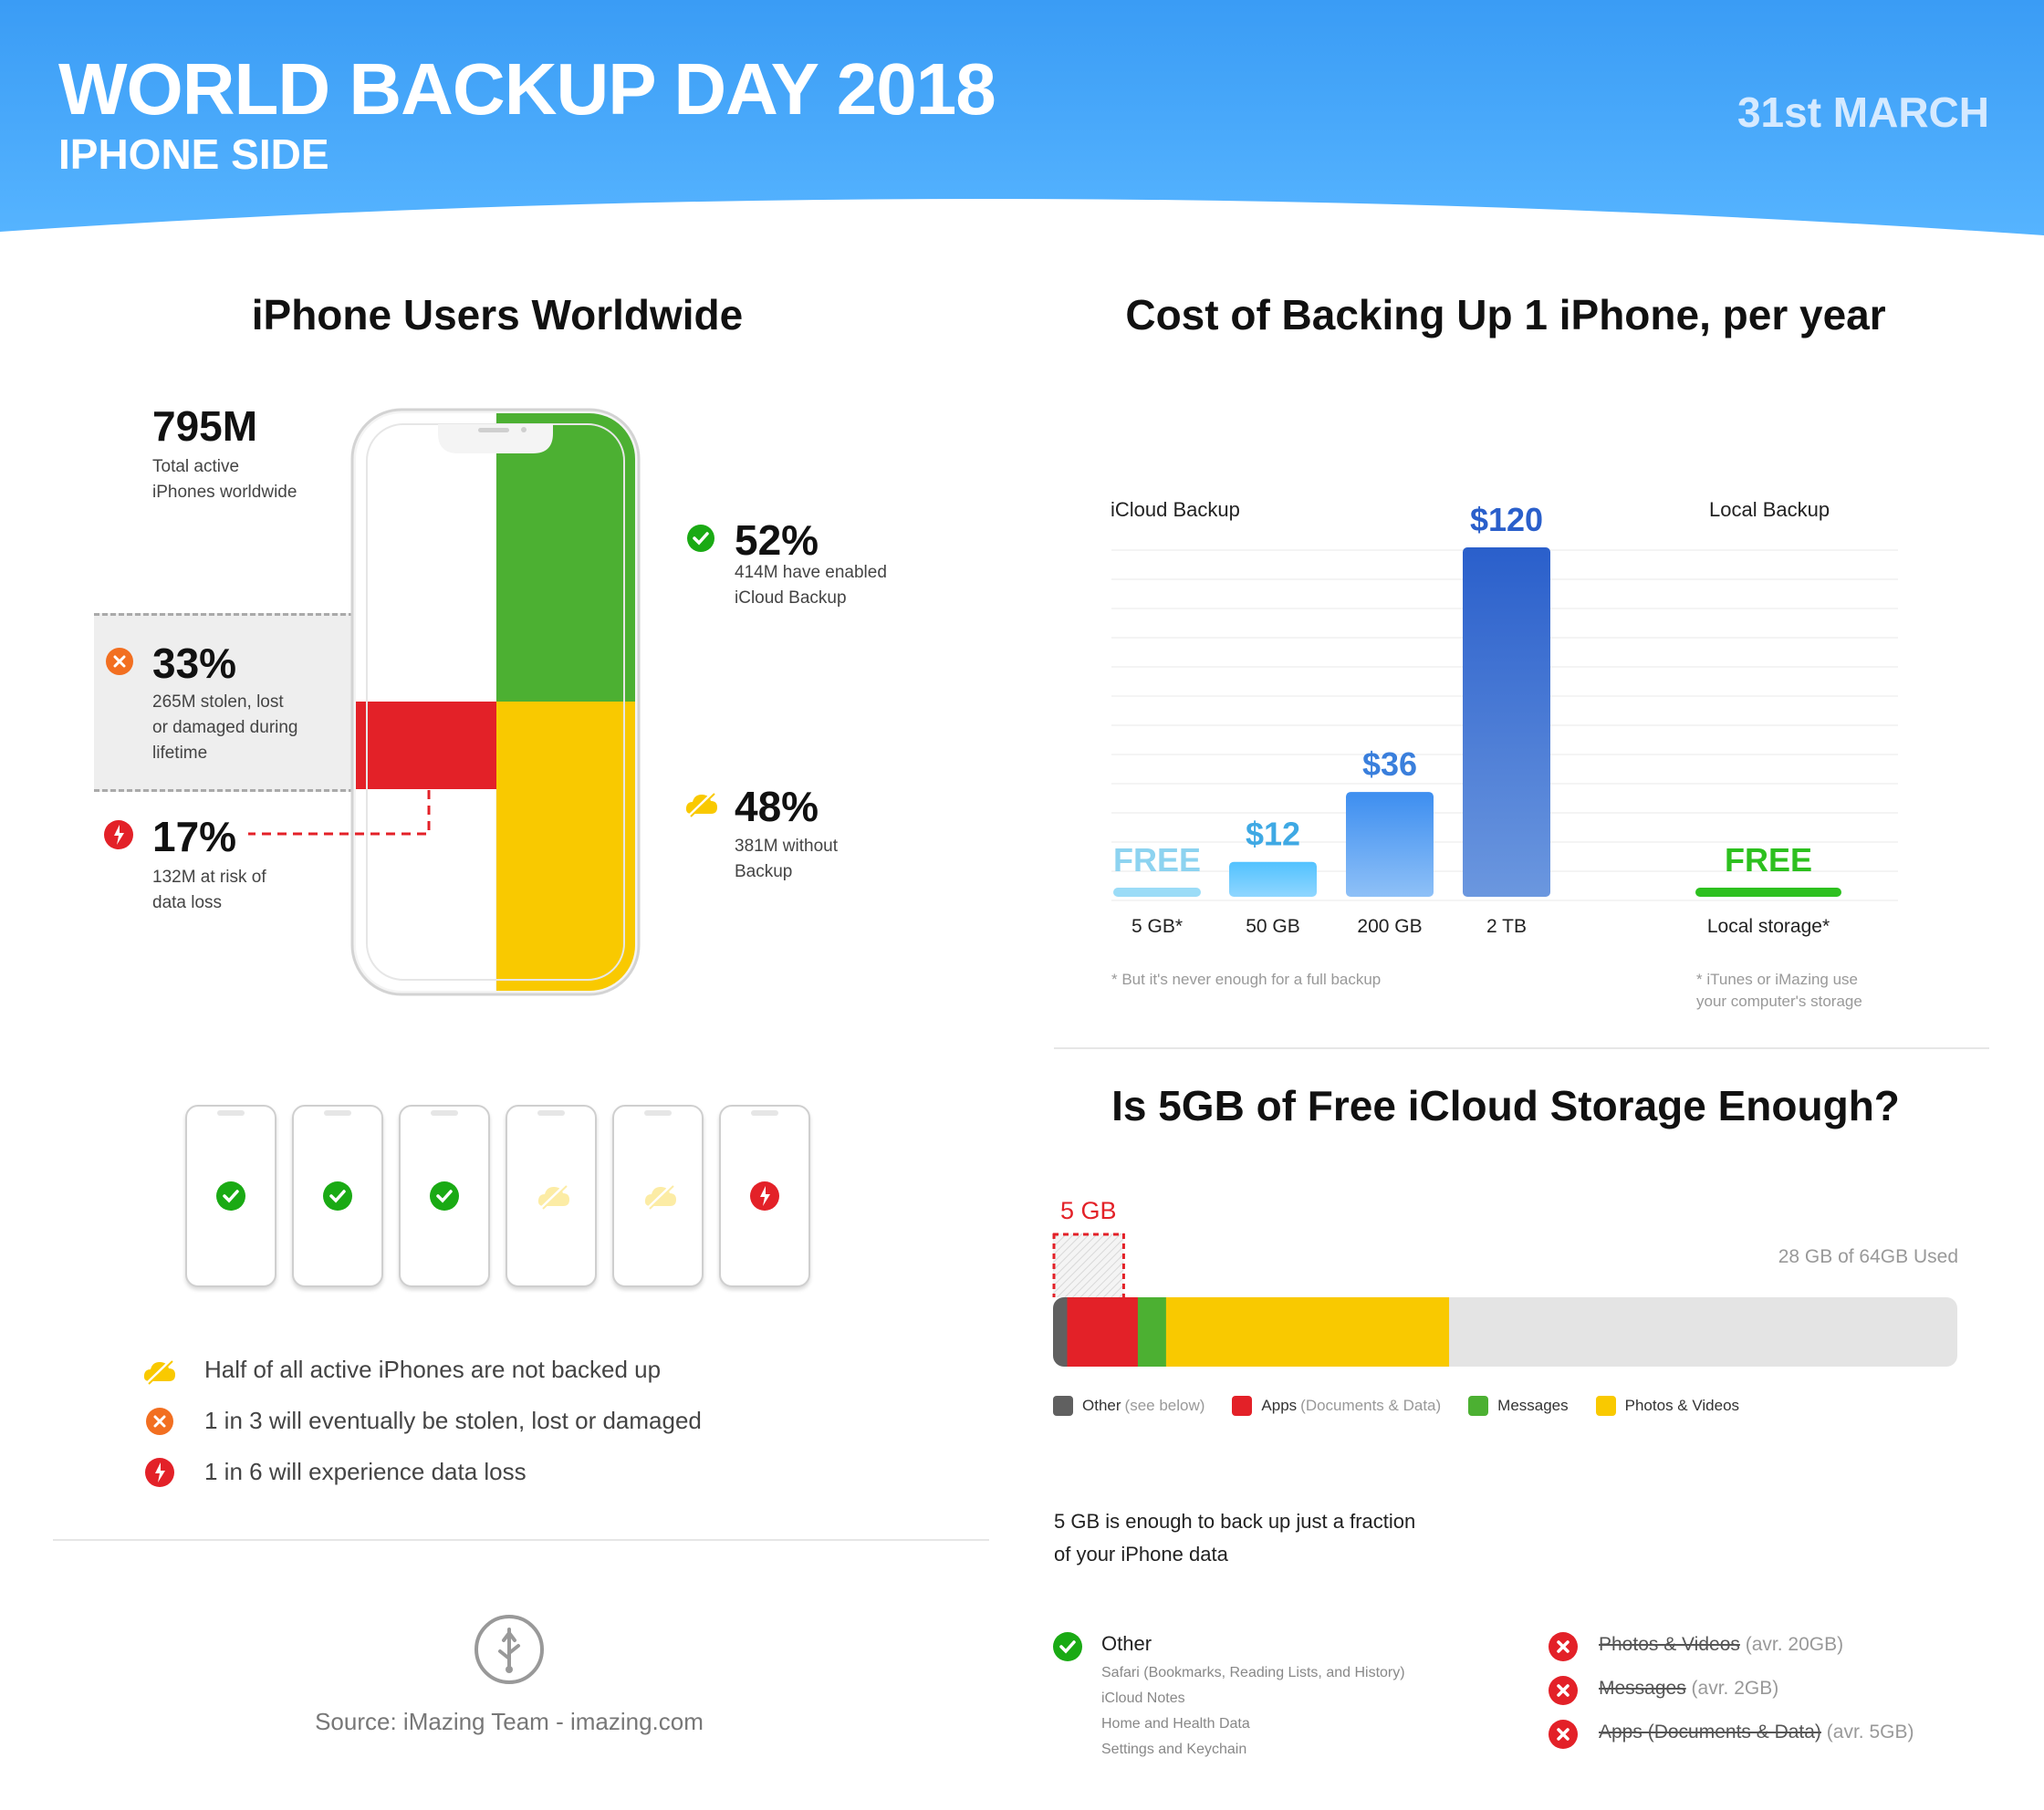 This screenshot has width=2044, height=1810. Describe the element at coordinates (1088, 1210) in the screenshot. I see `five-gb-marker-label: 5 GB` at that location.